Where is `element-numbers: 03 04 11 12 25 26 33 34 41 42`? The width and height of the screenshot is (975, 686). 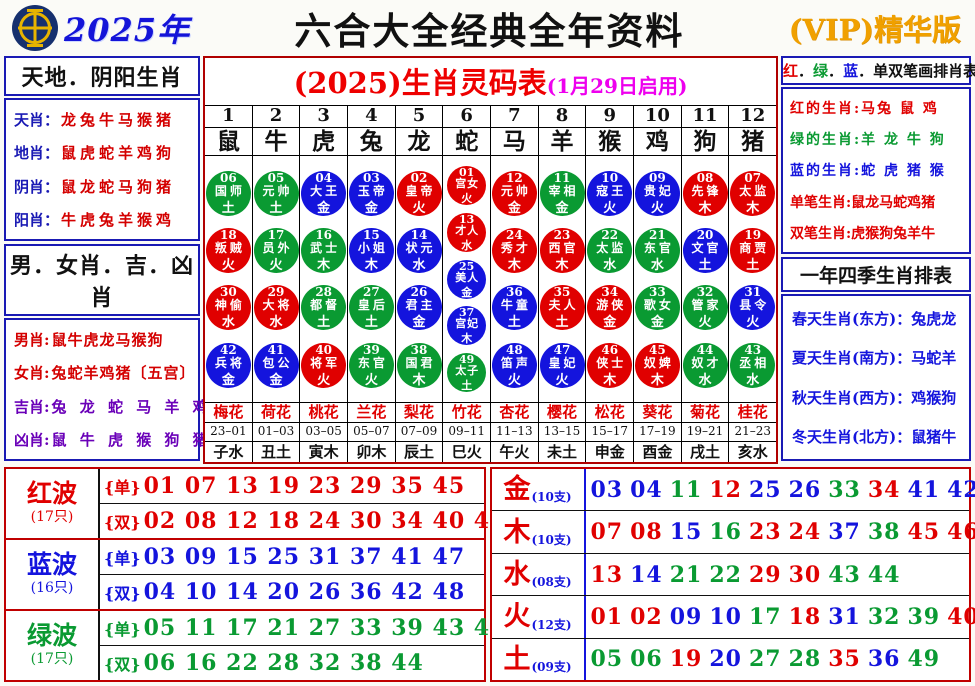
element-numbers: 03 04 11 12 25 26 33 34 41 42 is located at coordinates (780, 489).